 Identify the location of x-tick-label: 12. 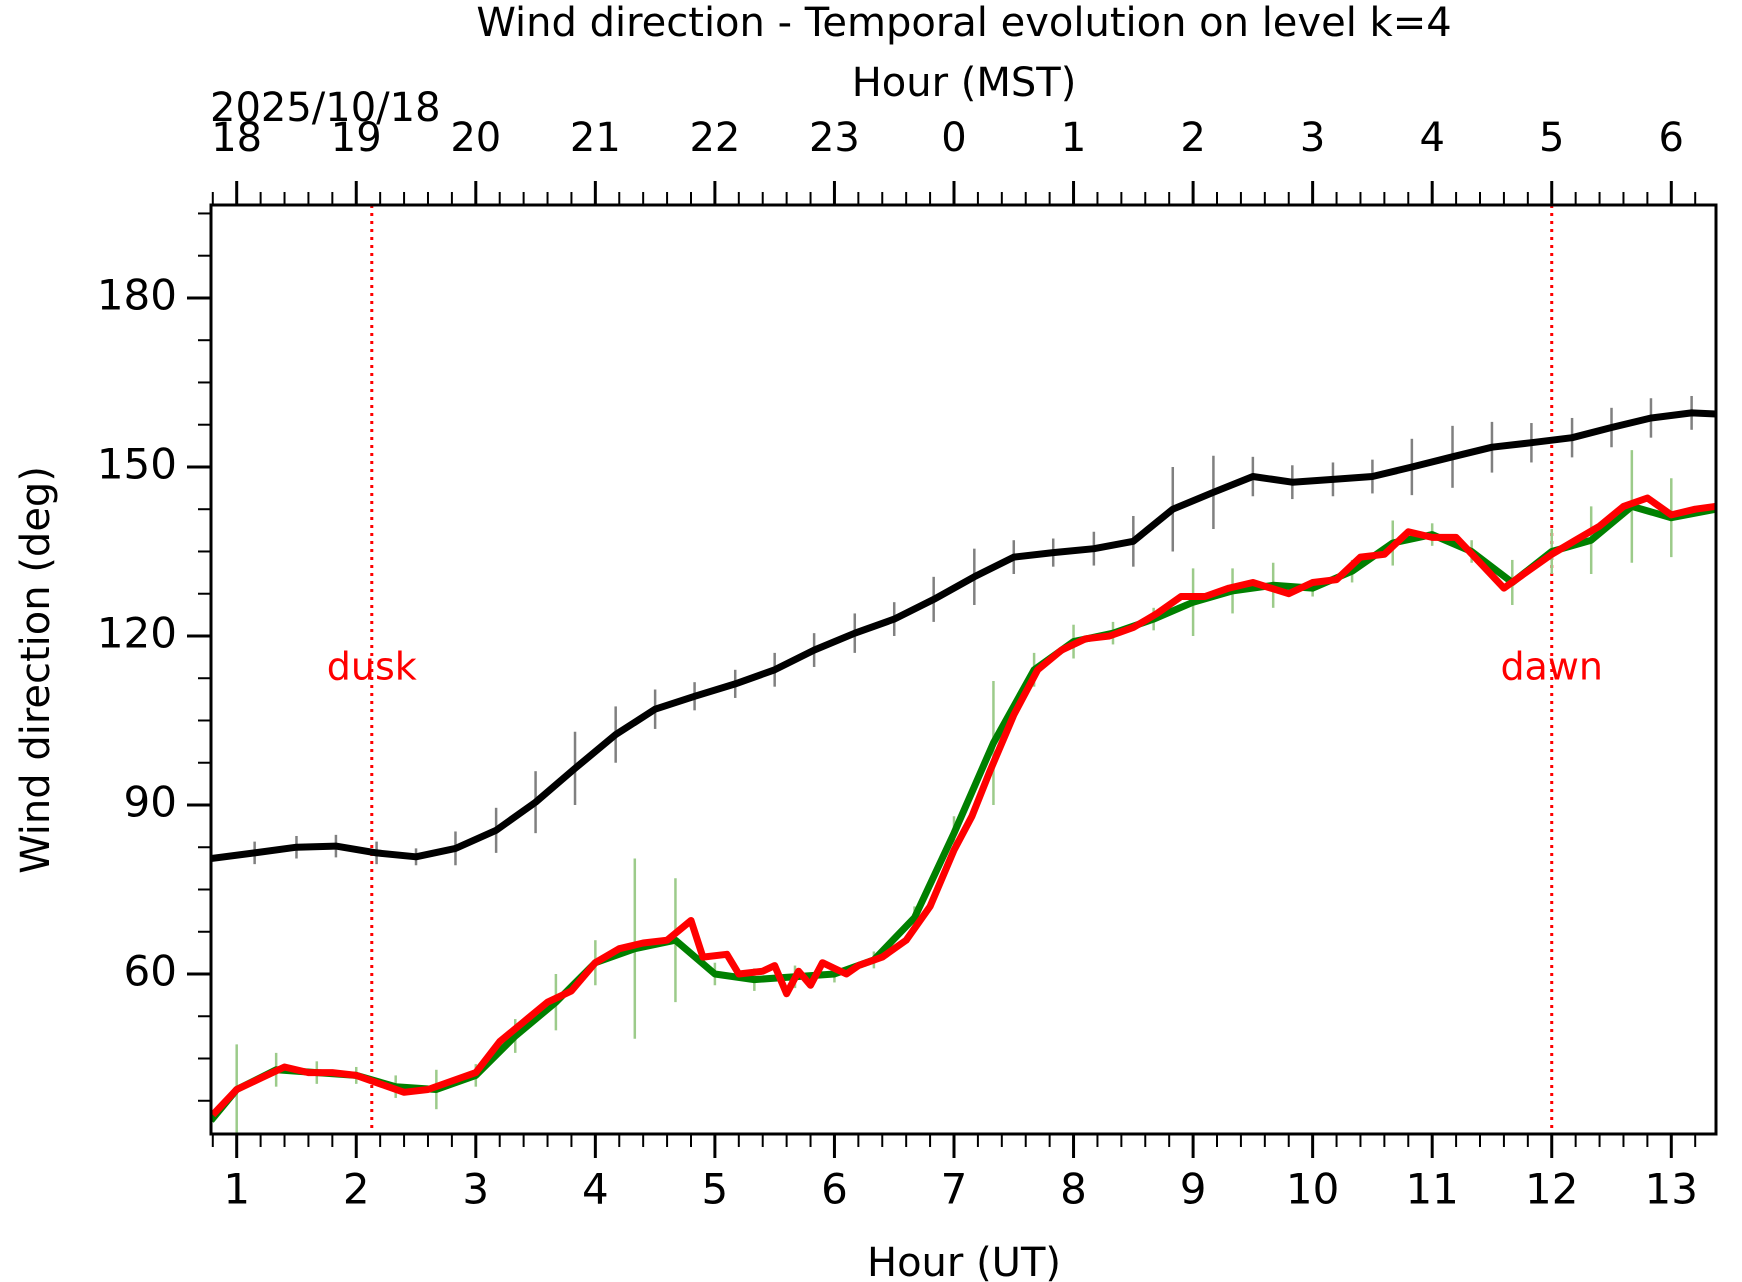
(1551, 1189).